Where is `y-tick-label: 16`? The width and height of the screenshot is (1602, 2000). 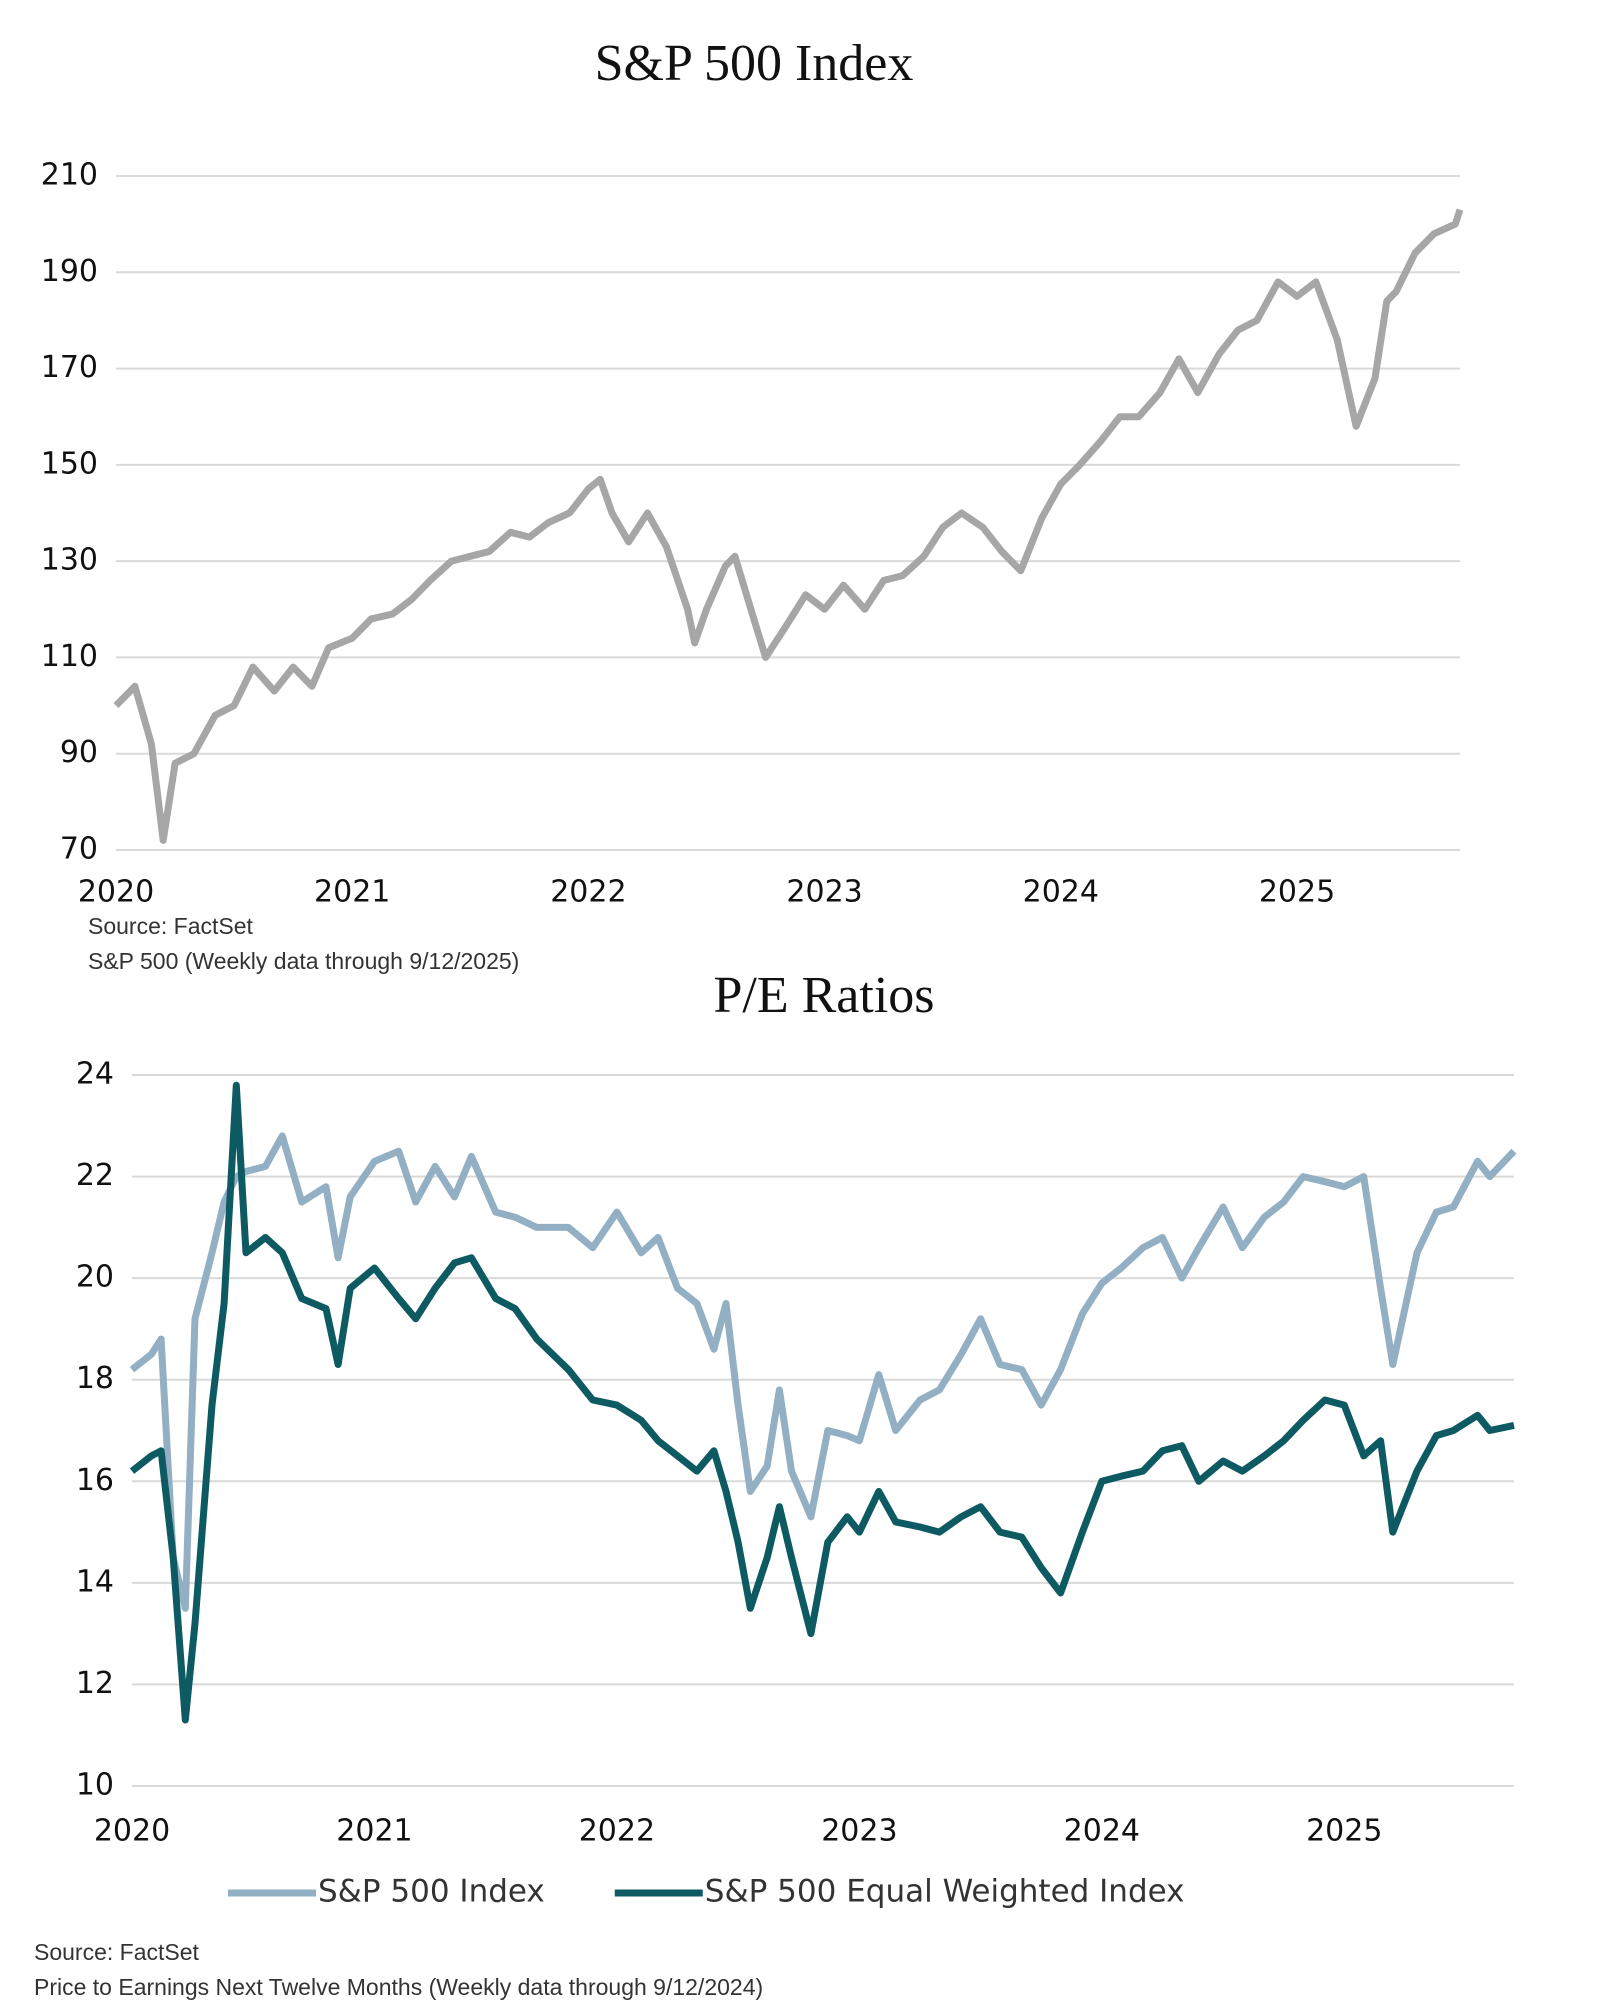 y-tick-label: 16 is located at coordinates (95, 1480).